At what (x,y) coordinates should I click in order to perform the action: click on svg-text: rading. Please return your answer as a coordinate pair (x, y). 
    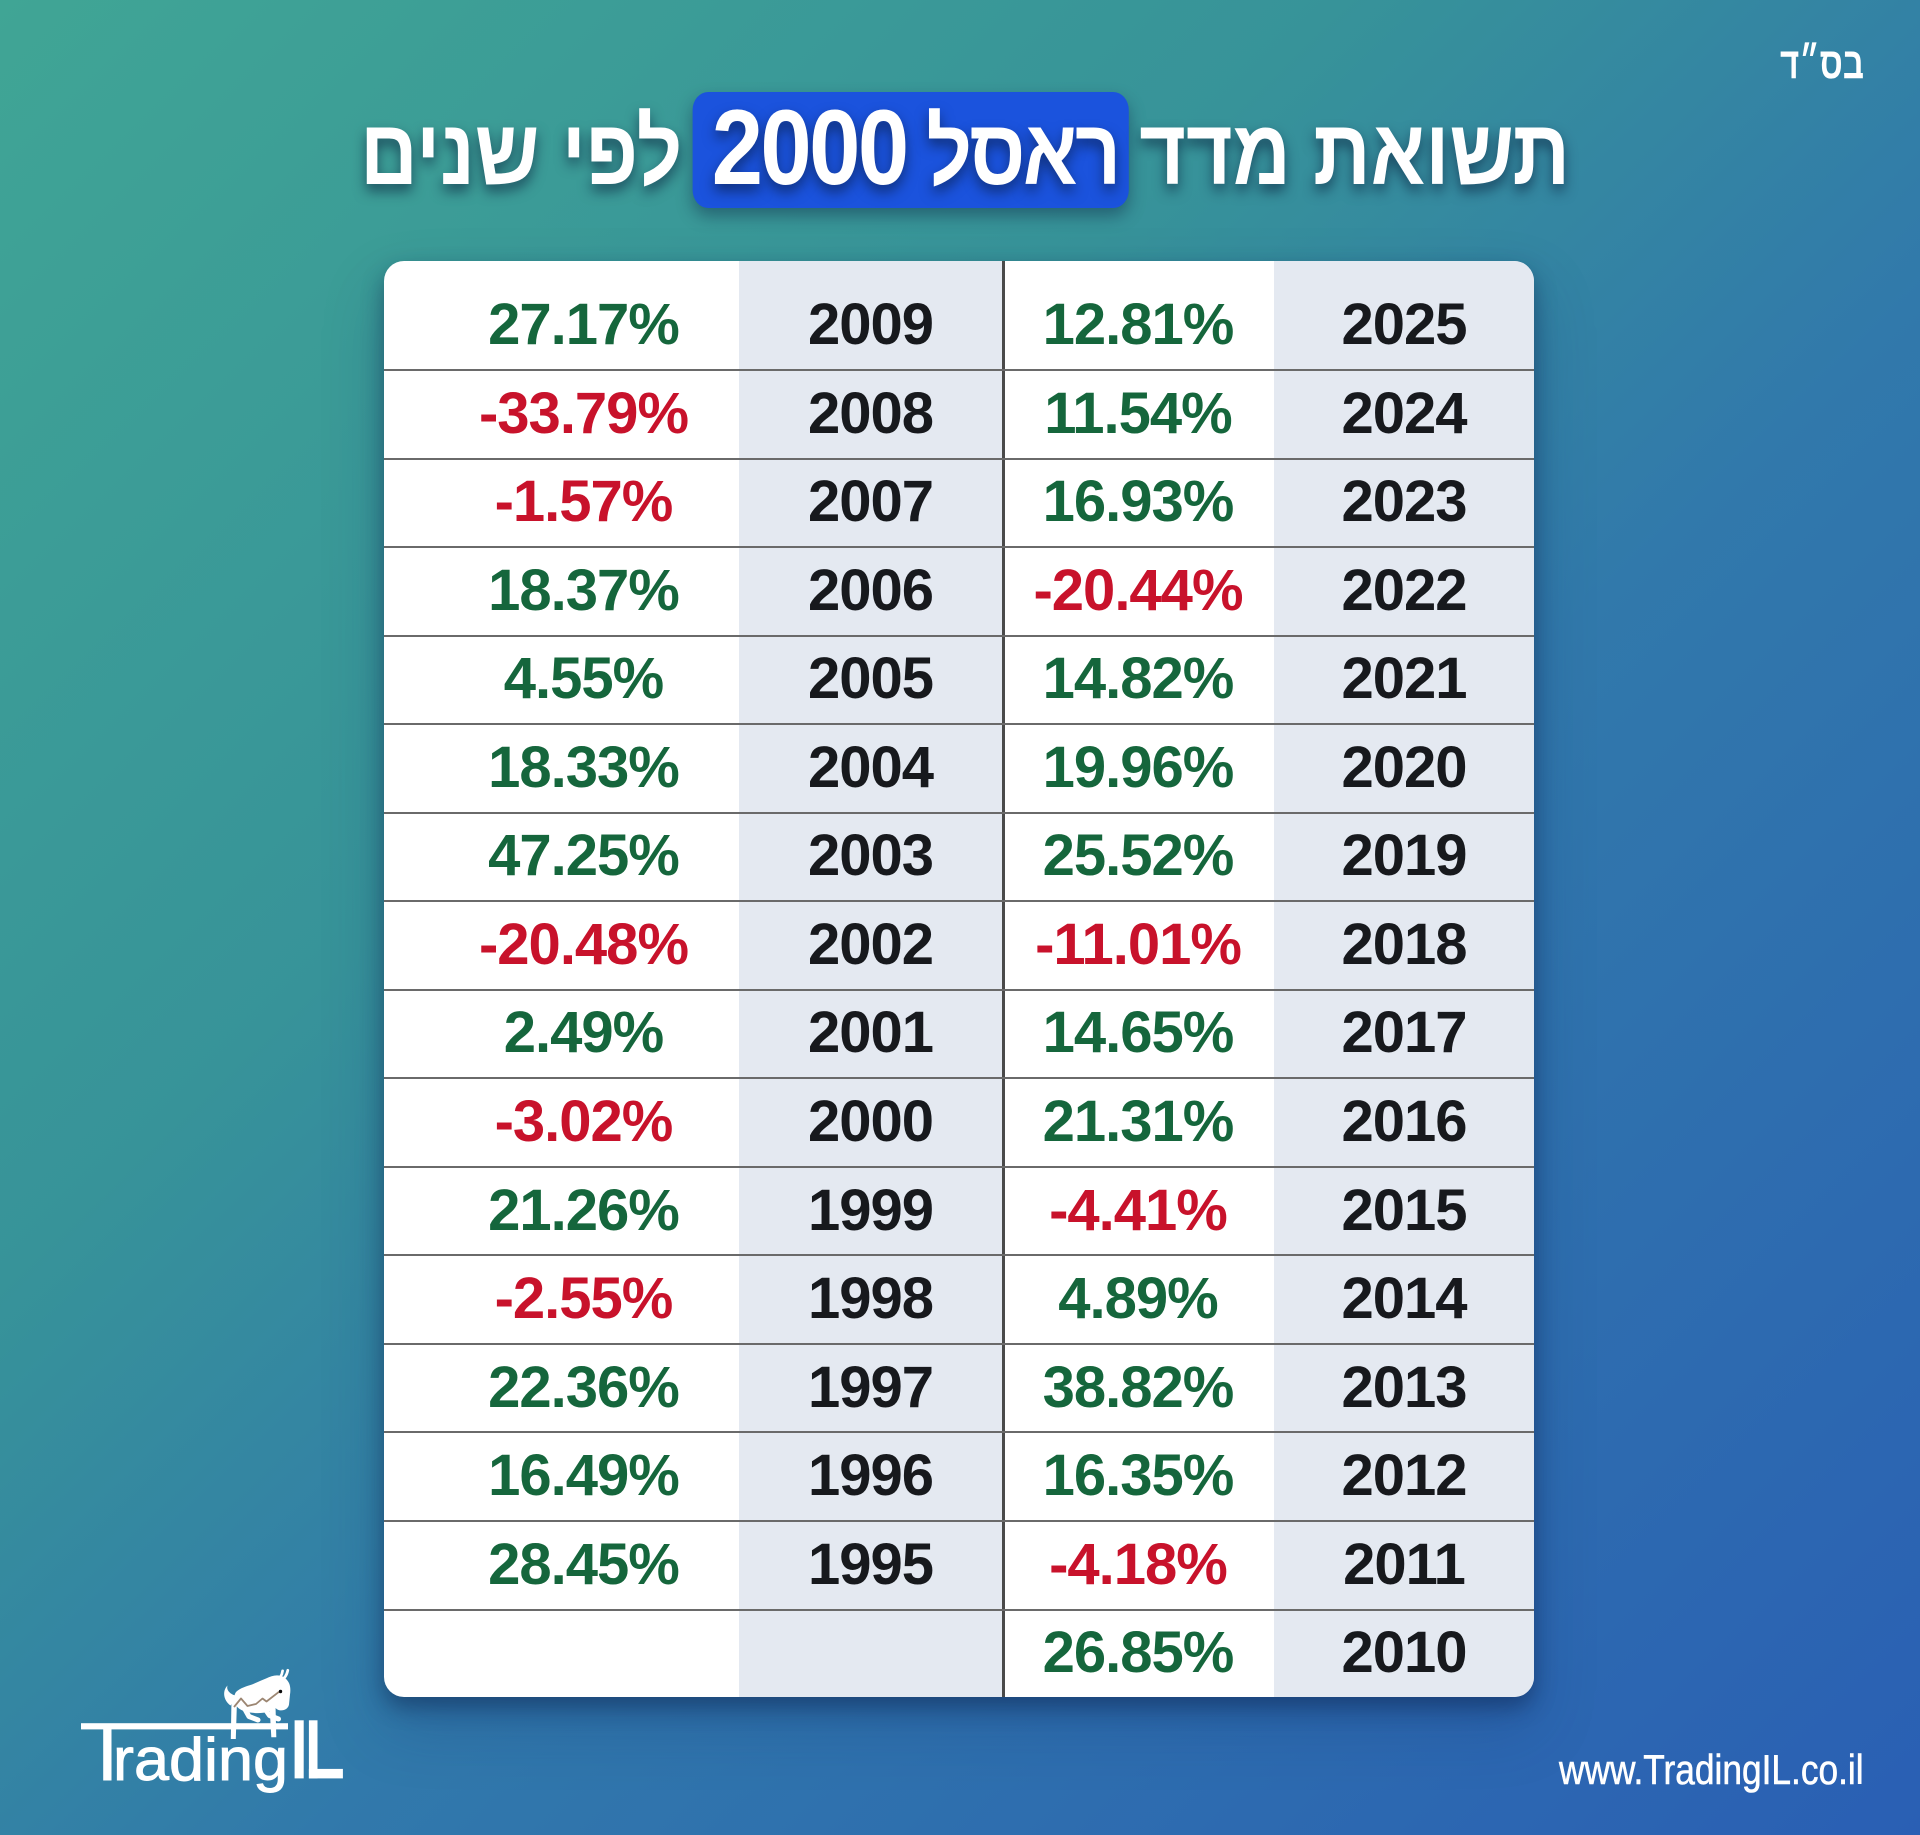
    Looking at the image, I should click on (200, 1759).